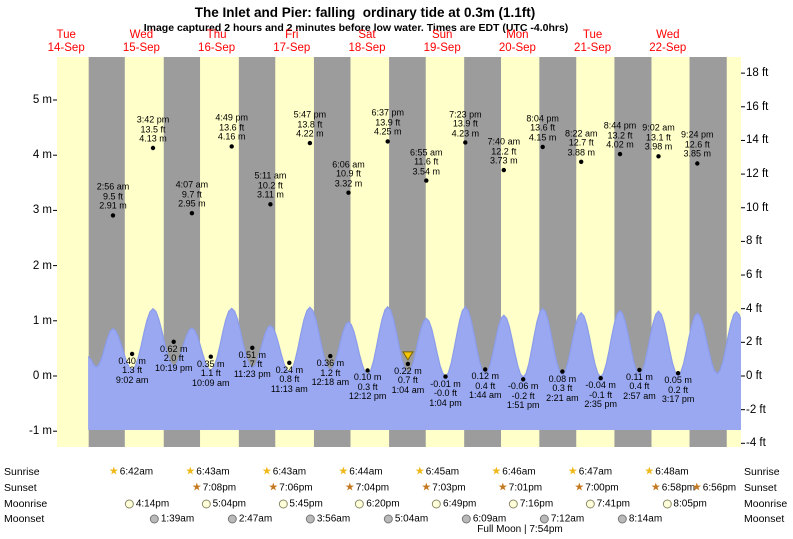 The width and height of the screenshot is (793, 539). What do you see at coordinates (668, 41) in the screenshot?
I see `day-label: Wed 22-Sep` at bounding box center [668, 41].